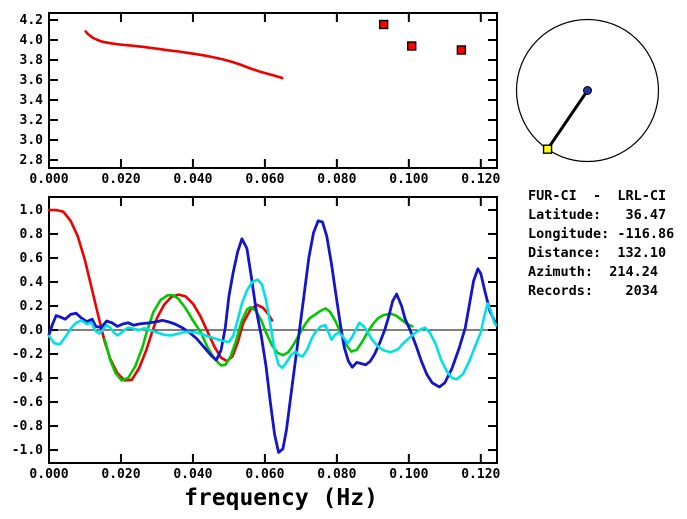 The width and height of the screenshot is (687, 519). What do you see at coordinates (31, 120) in the screenshot?
I see `y-tick-label: 3.2` at bounding box center [31, 120].